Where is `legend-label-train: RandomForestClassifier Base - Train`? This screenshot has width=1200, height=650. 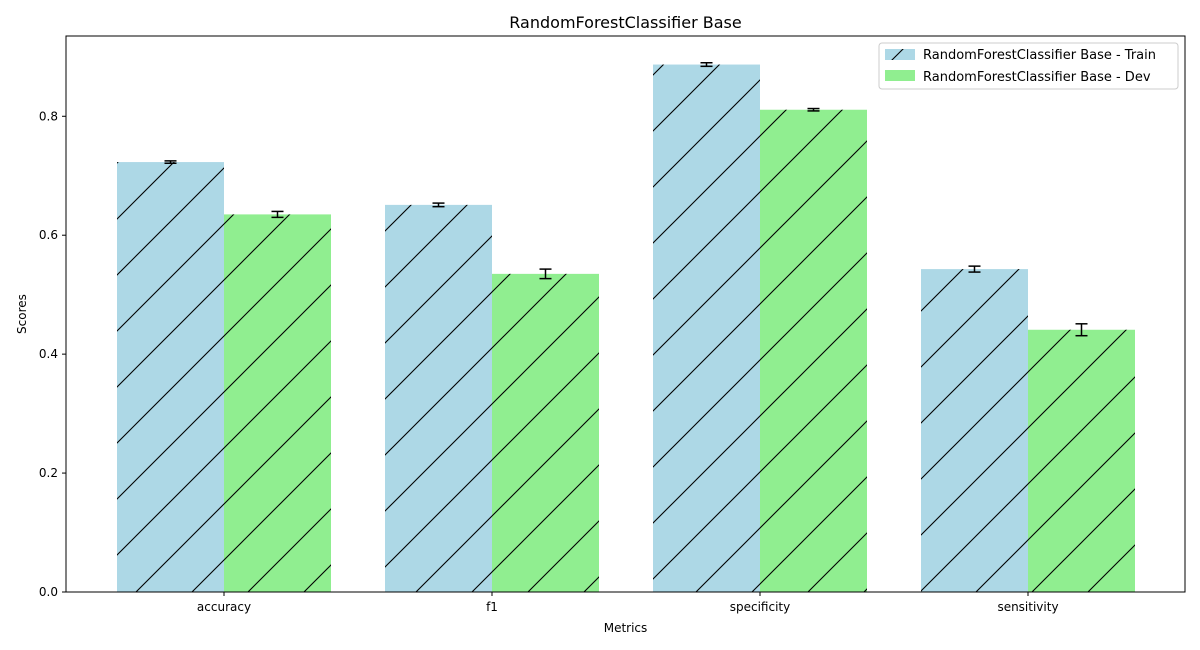 legend-label-train: RandomForestClassifier Base - Train is located at coordinates (1039, 55).